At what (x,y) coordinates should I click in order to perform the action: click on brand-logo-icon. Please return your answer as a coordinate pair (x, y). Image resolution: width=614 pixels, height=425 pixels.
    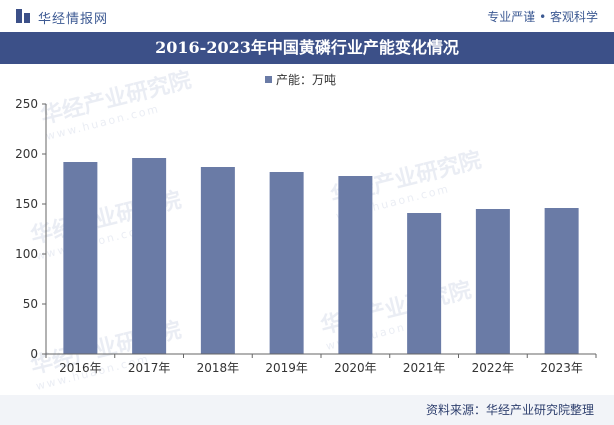
    Looking at the image, I should click on (23, 16).